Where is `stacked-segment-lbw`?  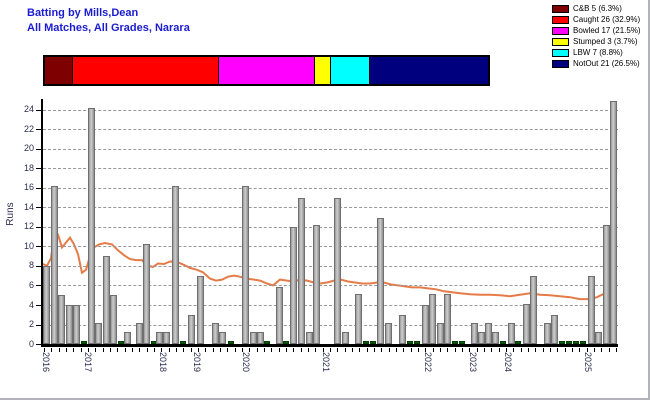 stacked-segment-lbw is located at coordinates (351, 70).